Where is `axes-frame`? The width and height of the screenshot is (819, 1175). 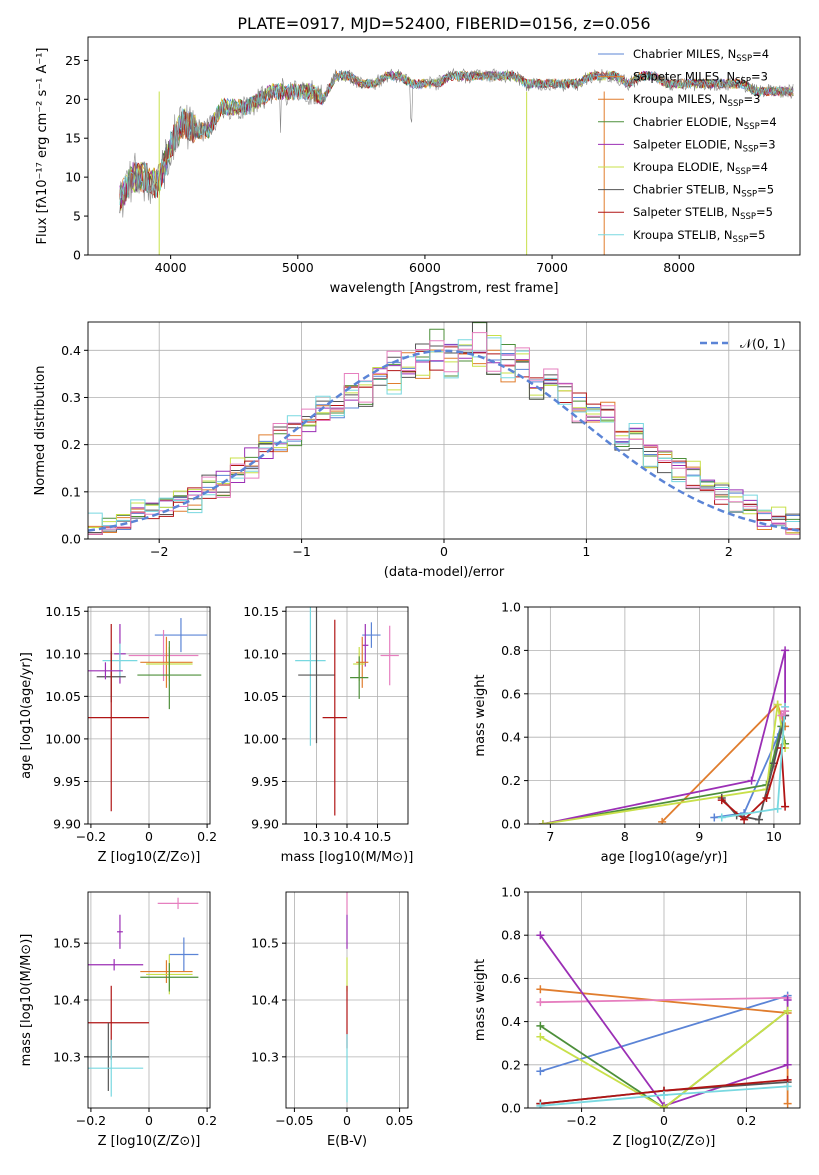 axes-frame is located at coordinates (664, 715).